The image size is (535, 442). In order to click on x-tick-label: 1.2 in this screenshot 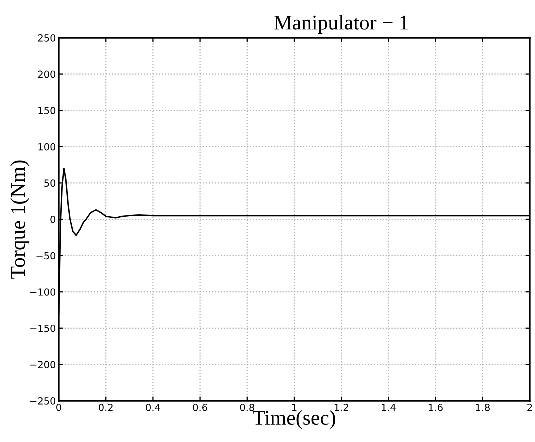, I will do `click(341, 408)`.